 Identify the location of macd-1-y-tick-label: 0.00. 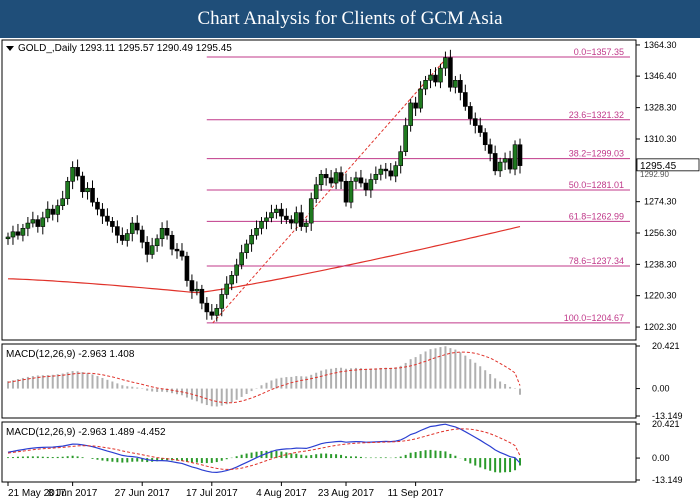
(661, 389).